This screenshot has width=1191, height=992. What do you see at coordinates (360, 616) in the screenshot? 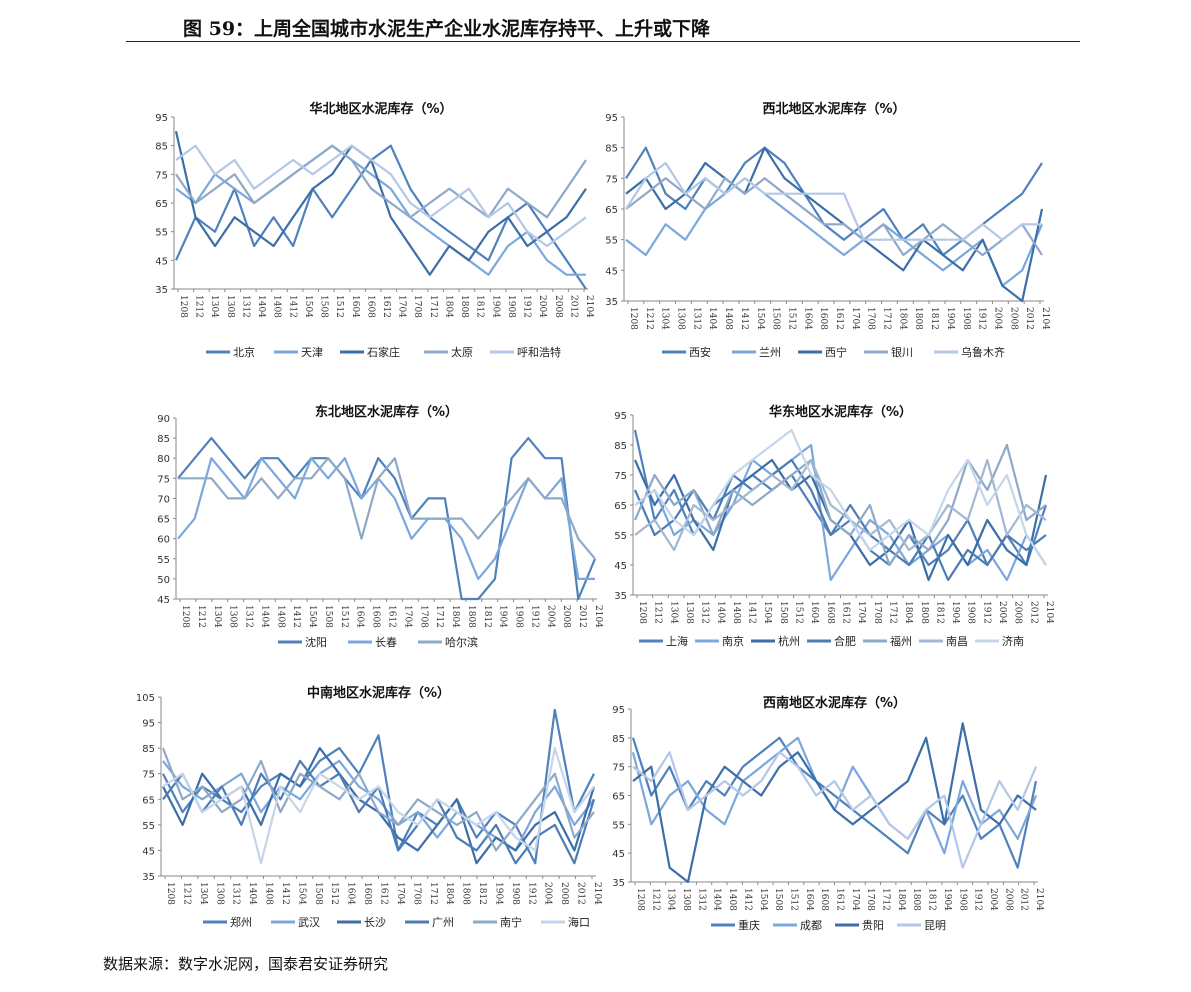
I see `x-tick-label: 1604` at bounding box center [360, 616].